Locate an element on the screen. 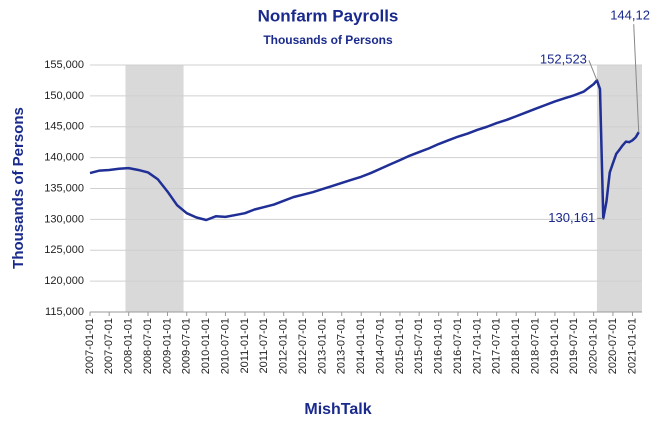 The width and height of the screenshot is (650, 433). x-tick-label: 2017-01-01 is located at coordinates (477, 346).